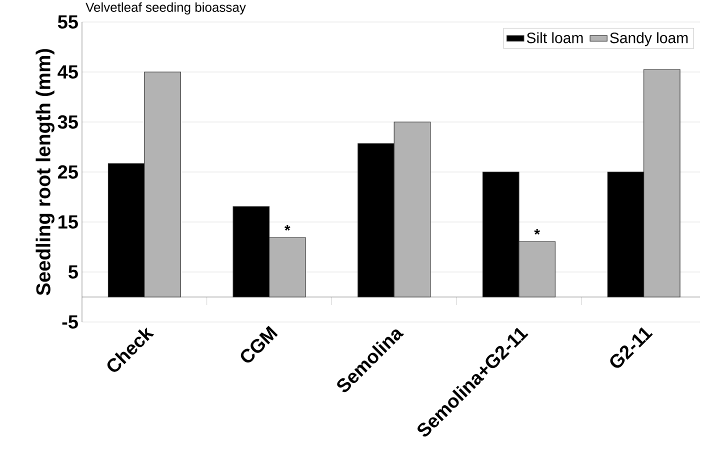 Image resolution: width=707 pixels, height=467 pixels. Describe the element at coordinates (70, 322) in the screenshot. I see `y-tick-label: -5` at that location.